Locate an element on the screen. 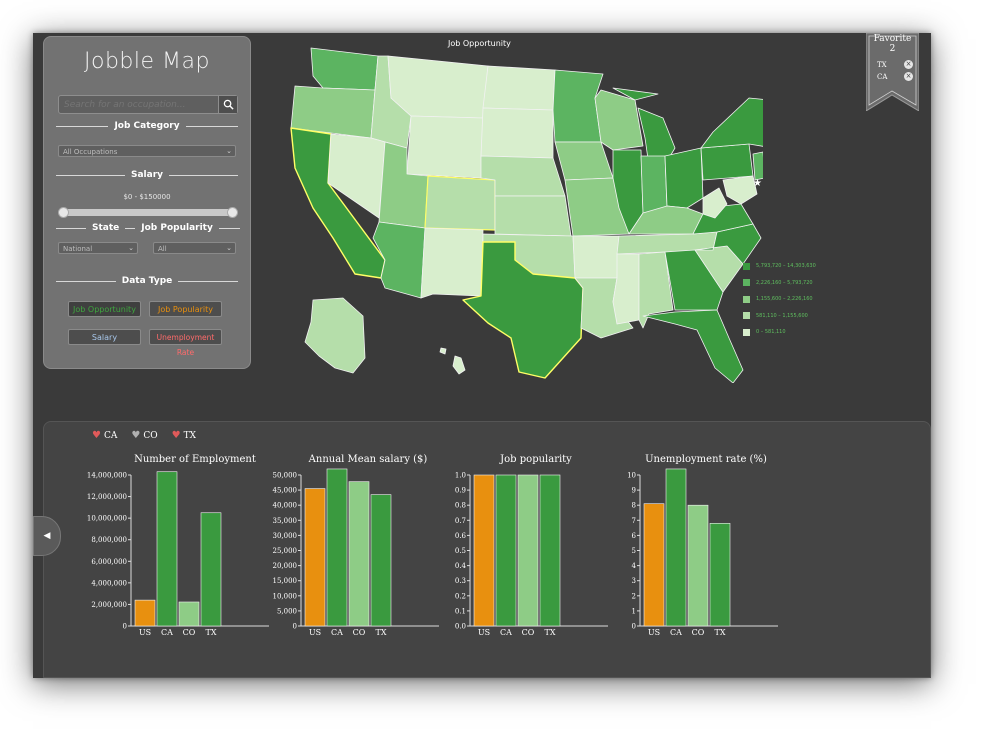  job-category-select: All Occupations ⌄ is located at coordinates (147, 151).